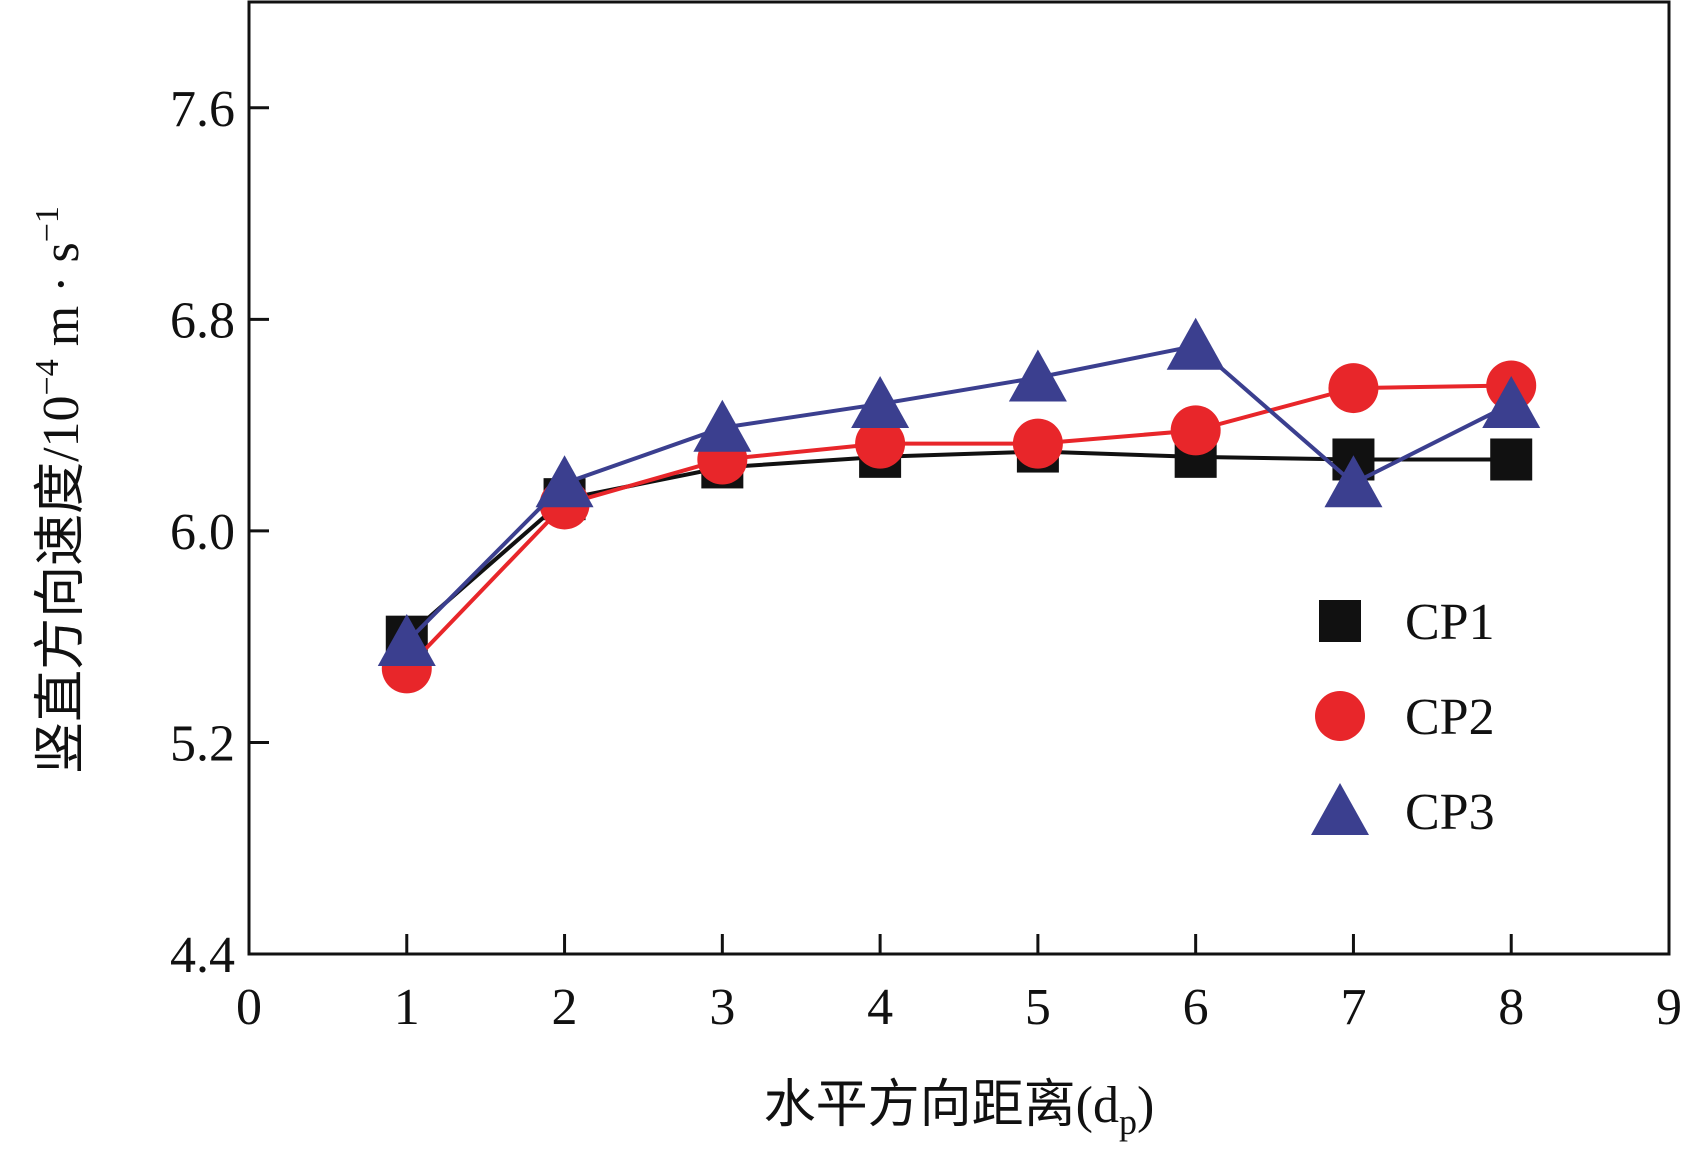  What do you see at coordinates (1196, 1007) in the screenshot?
I see `x-tick-label: 6` at bounding box center [1196, 1007].